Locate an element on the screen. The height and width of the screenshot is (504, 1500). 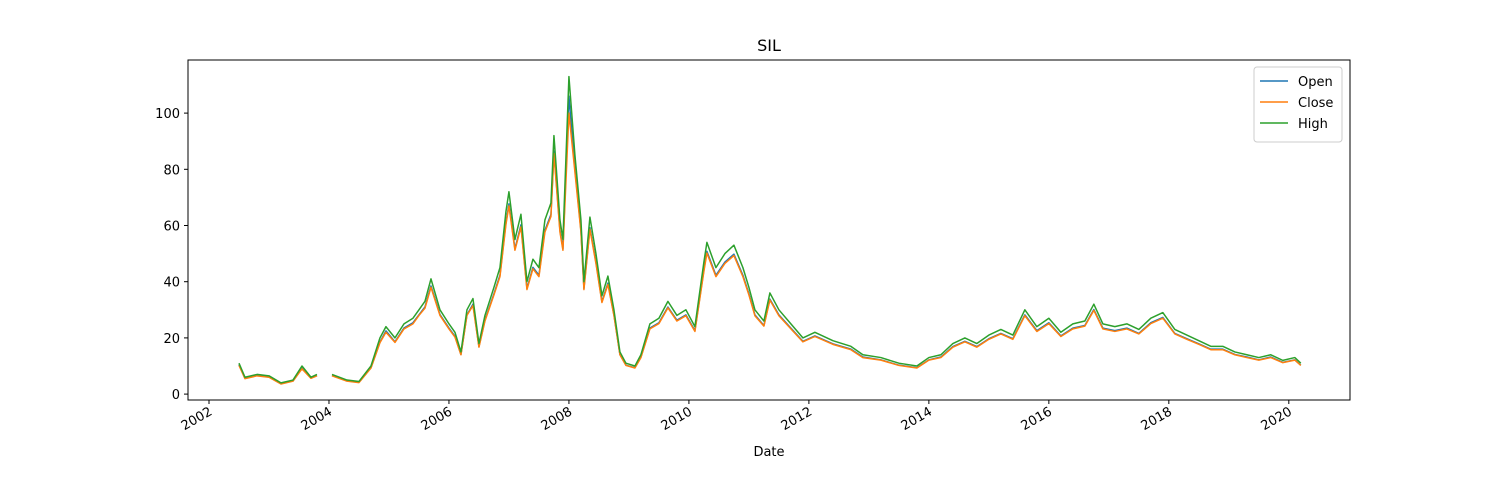
x-tick-label: 2008 is located at coordinates (557, 419).